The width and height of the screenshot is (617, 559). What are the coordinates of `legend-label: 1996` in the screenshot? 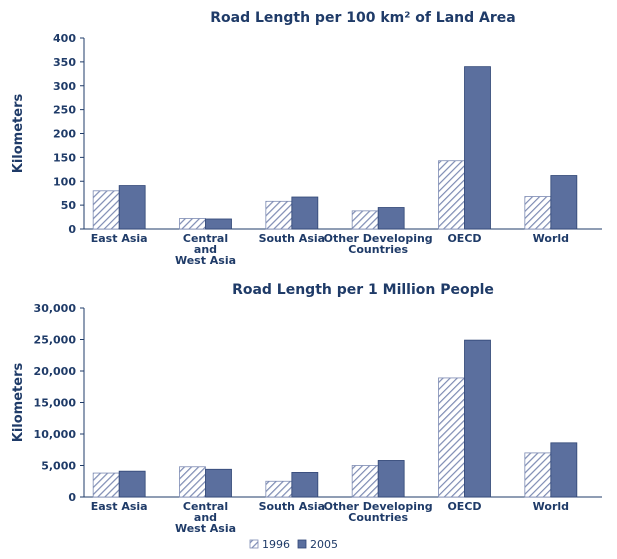 It's located at (276, 544).